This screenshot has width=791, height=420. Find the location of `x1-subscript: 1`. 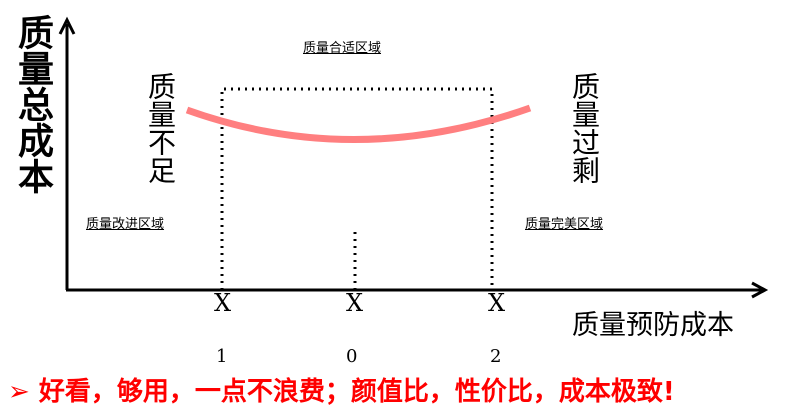

x1-subscript: 1 is located at coordinates (222, 356).